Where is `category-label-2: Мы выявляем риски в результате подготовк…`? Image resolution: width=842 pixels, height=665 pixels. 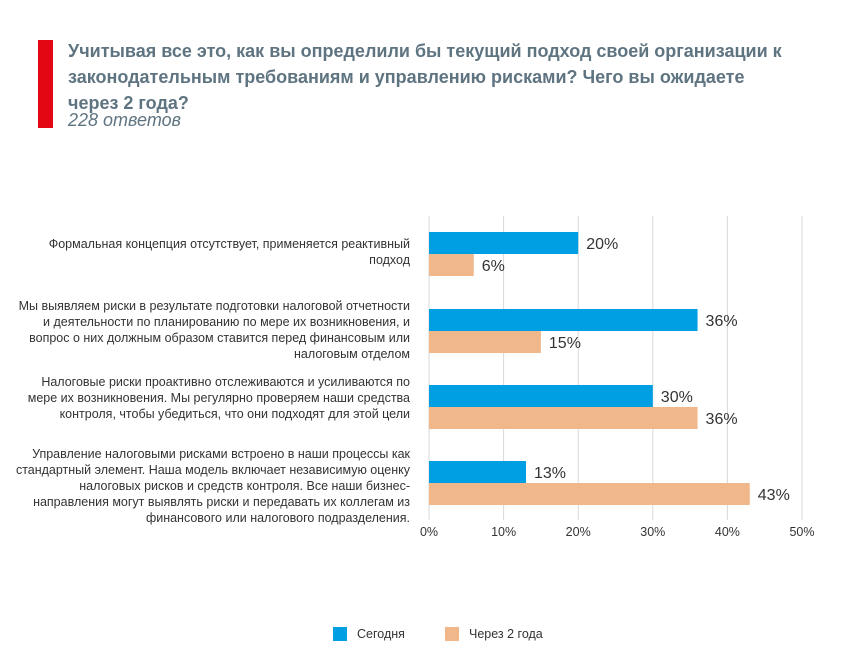 category-label-2: Мы выявляем риски в результате подготовк… is located at coordinates (214, 330).